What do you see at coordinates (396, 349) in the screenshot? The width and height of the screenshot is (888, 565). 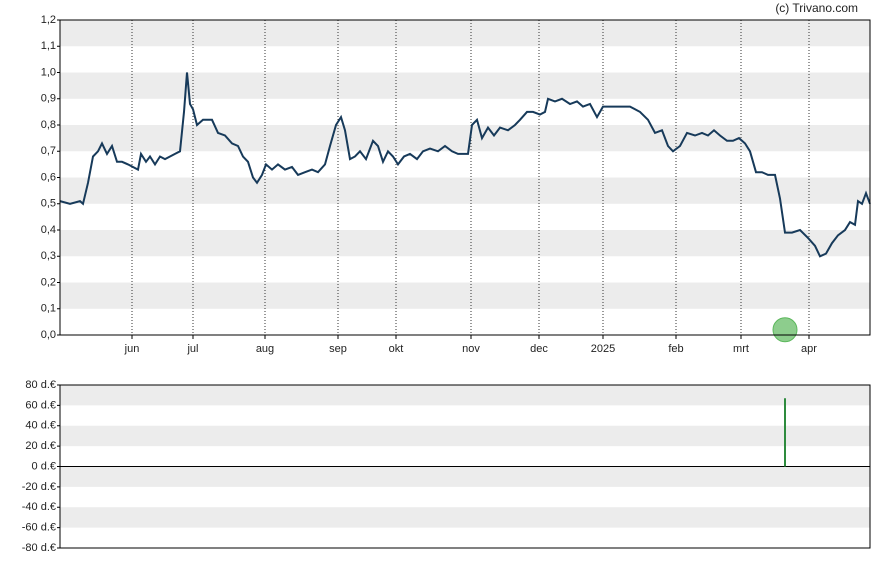 I see `x-tick-label: okt` at bounding box center [396, 349].